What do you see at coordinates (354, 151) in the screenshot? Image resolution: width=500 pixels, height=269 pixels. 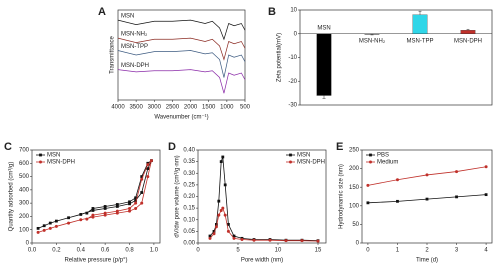 I see `y-tick-label: 250` at bounding box center [354, 151].